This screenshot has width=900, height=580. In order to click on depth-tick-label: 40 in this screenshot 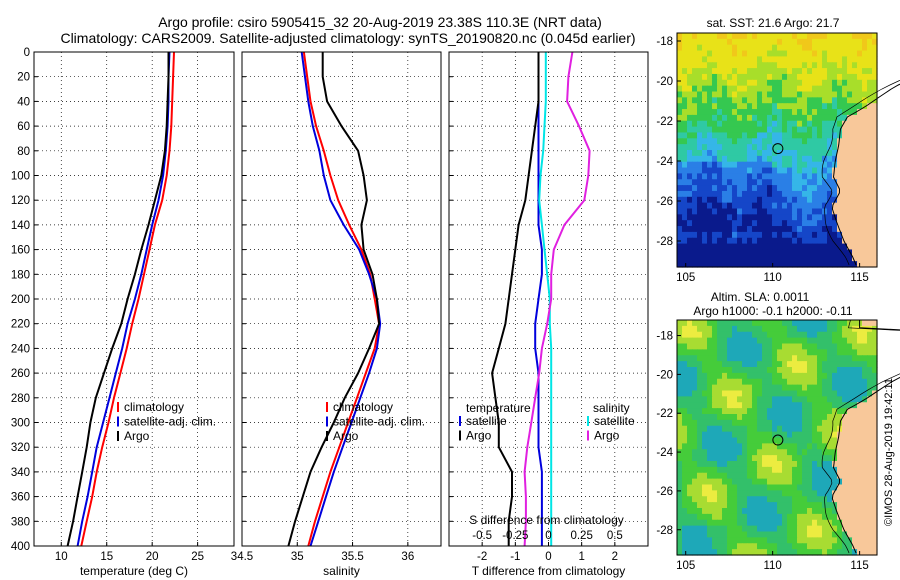, I will do `click(23, 102)`.